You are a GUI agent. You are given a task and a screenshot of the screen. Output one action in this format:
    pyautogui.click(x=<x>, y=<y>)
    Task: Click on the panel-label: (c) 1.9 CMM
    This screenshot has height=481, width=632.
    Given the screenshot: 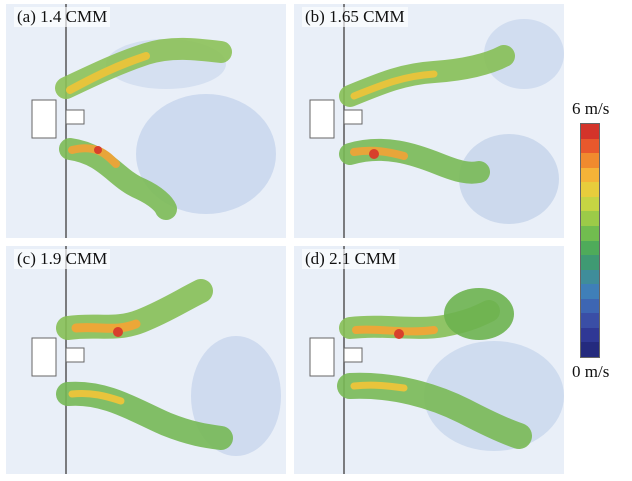 What is the action you would take?
    pyautogui.click(x=62, y=259)
    